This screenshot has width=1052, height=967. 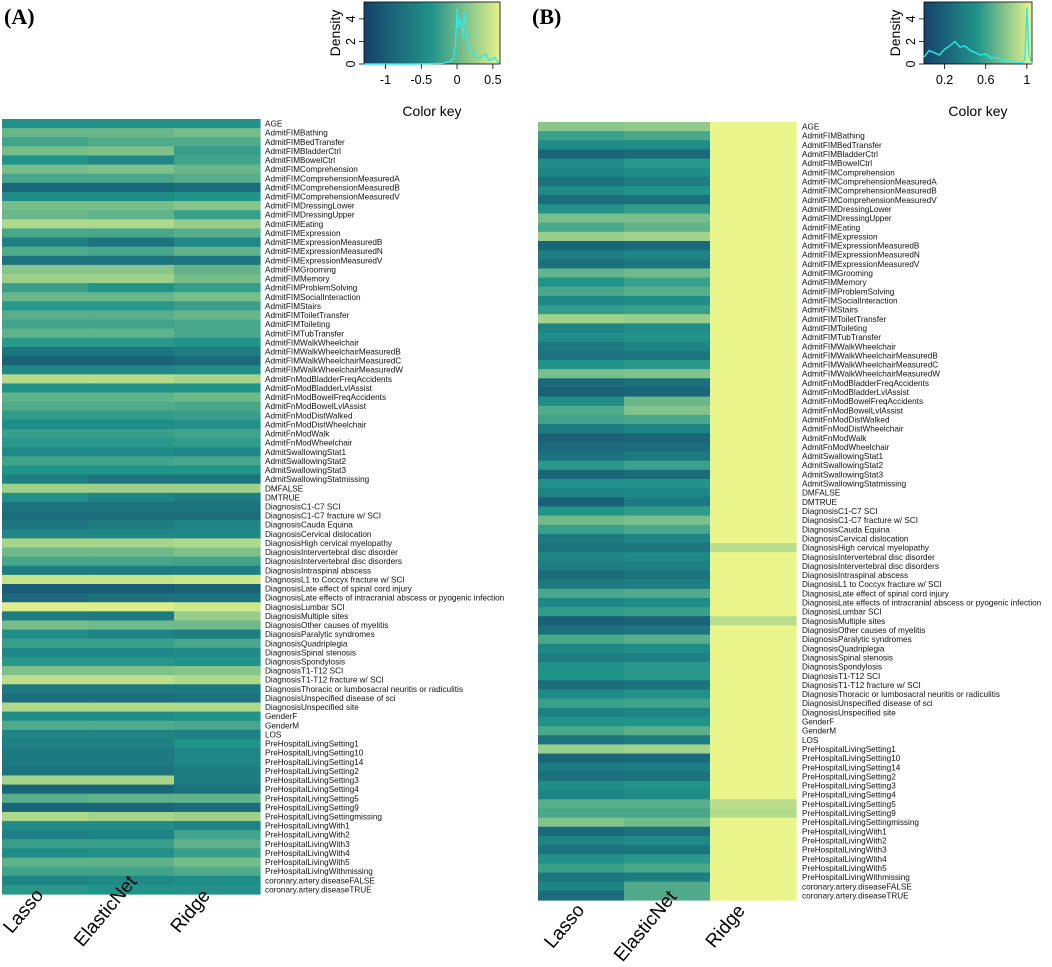 What do you see at coordinates (867, 703) in the screenshot?
I see `row-label: DiagnosisUnspecified disease of sci` at bounding box center [867, 703].